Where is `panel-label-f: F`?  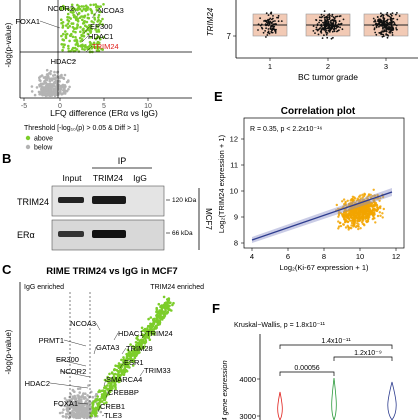
panel-label-f: F is located at coordinates (216, 308).